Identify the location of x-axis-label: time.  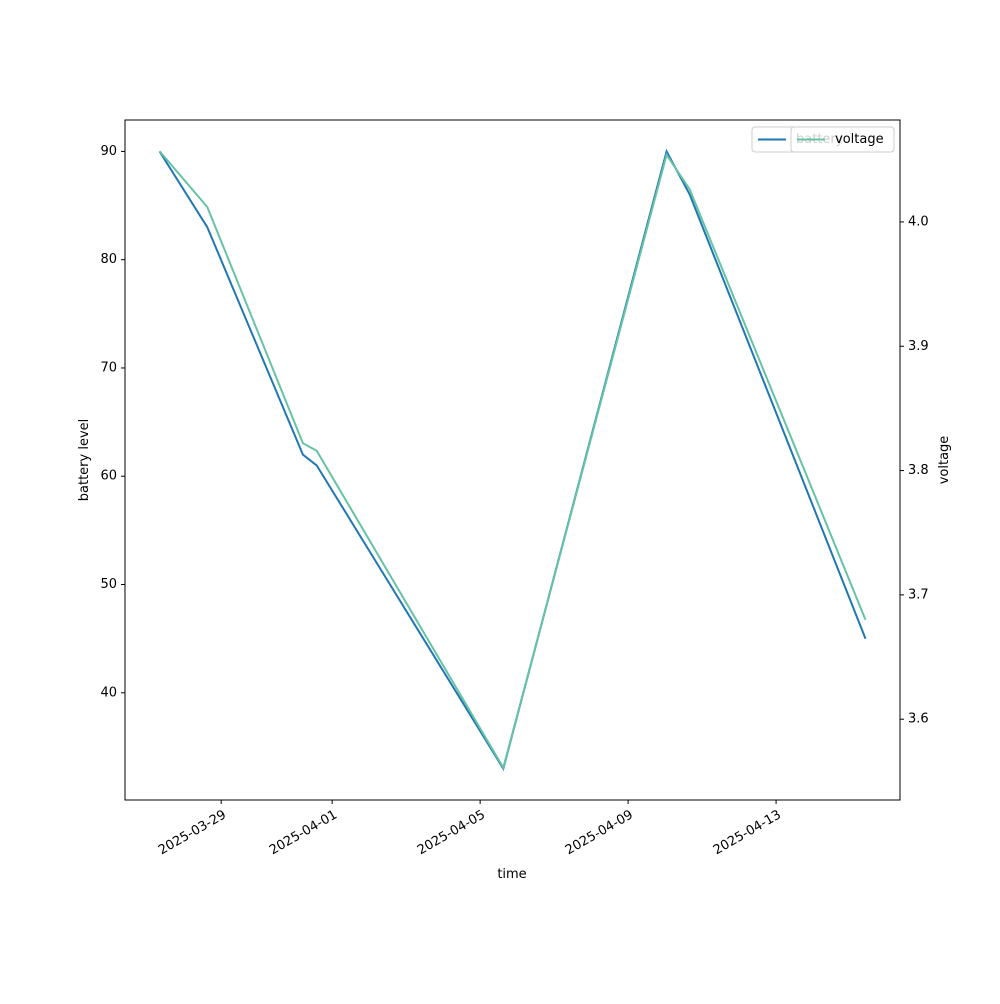
(511, 874).